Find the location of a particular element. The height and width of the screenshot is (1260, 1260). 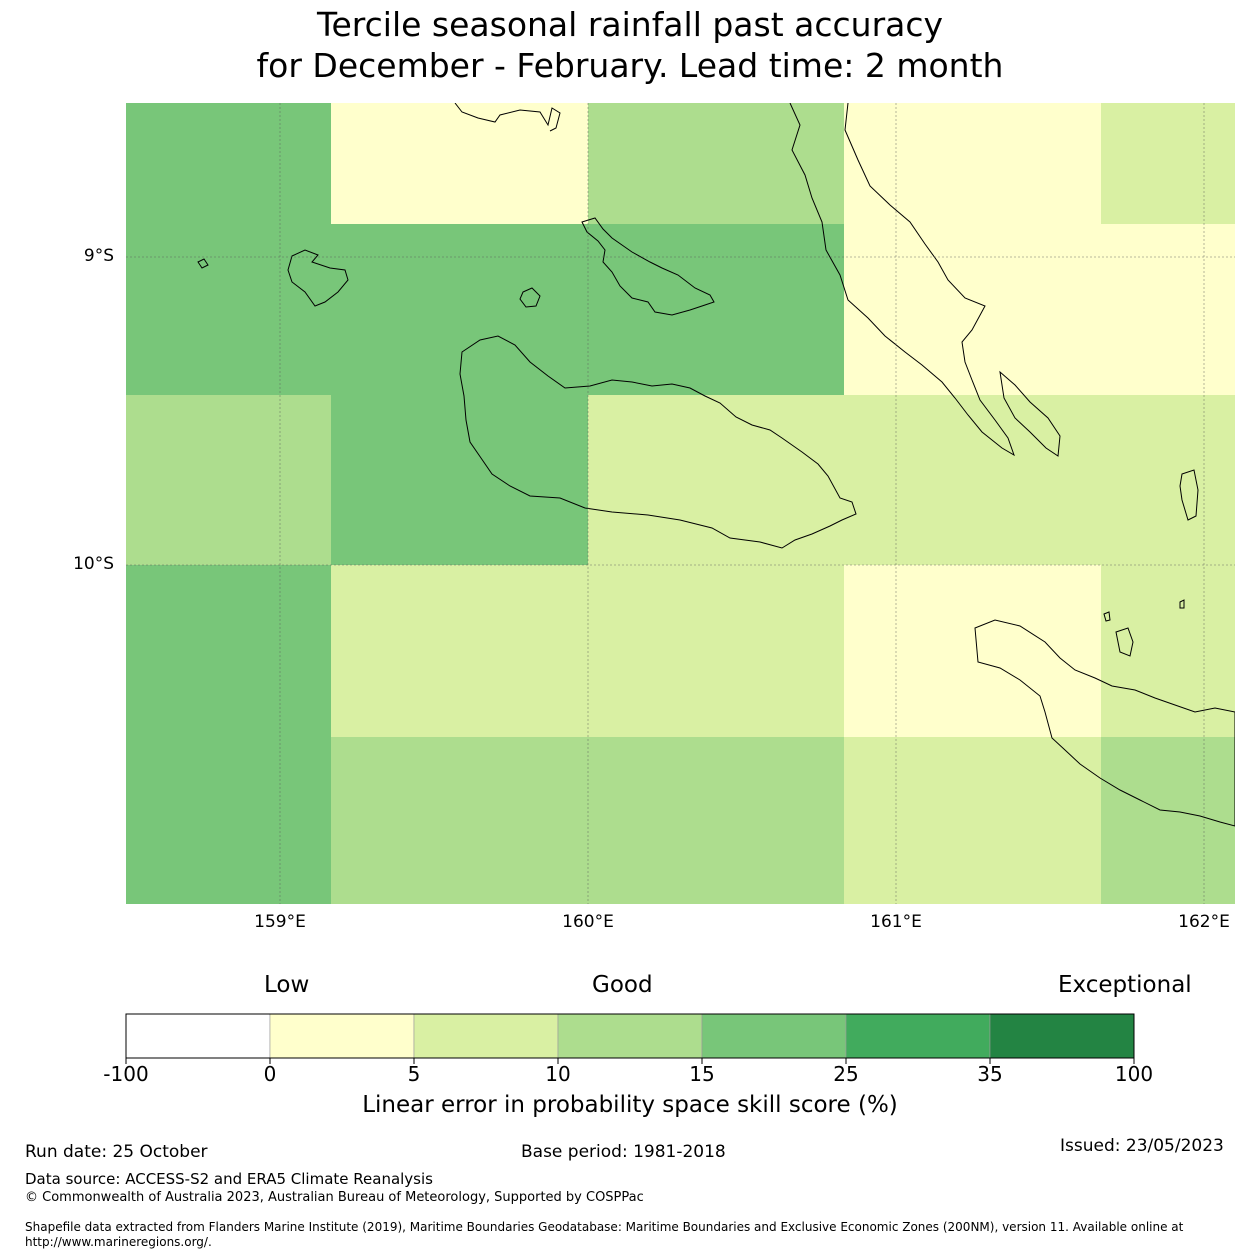

lon-label-161e: 161°E is located at coordinates (896, 922).